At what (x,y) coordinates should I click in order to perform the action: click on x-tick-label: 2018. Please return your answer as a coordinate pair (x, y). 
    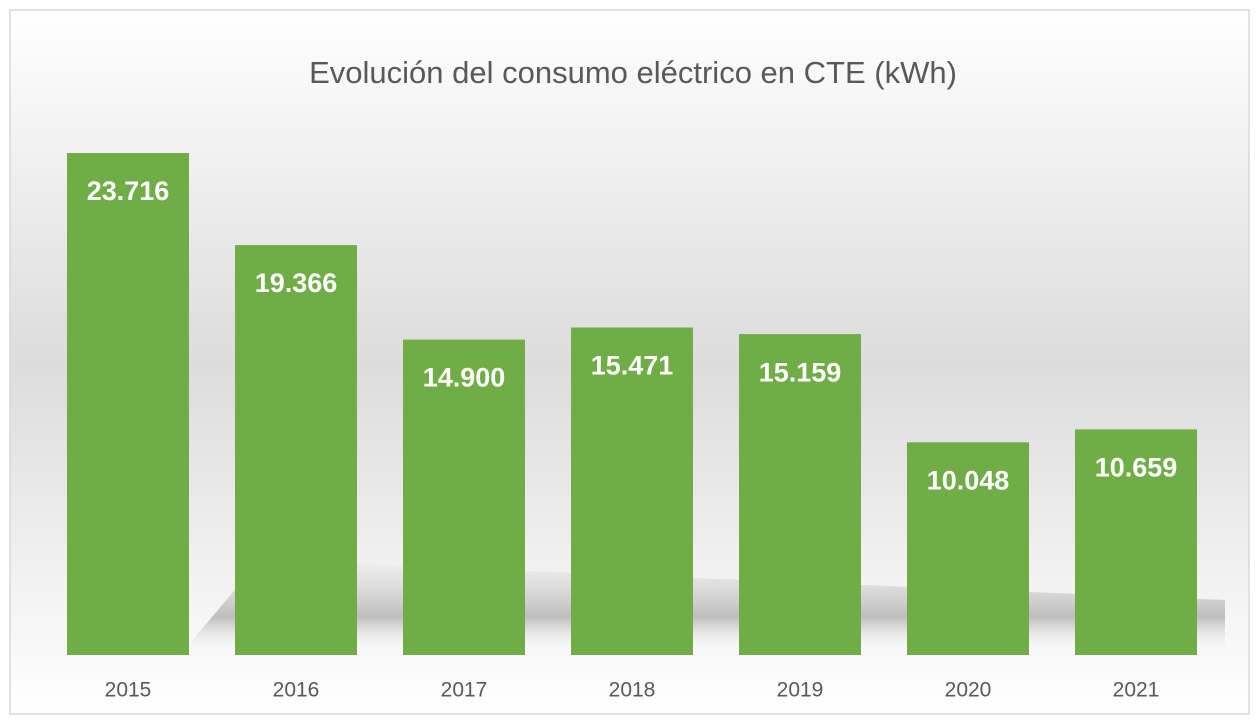
    Looking at the image, I should click on (632, 690).